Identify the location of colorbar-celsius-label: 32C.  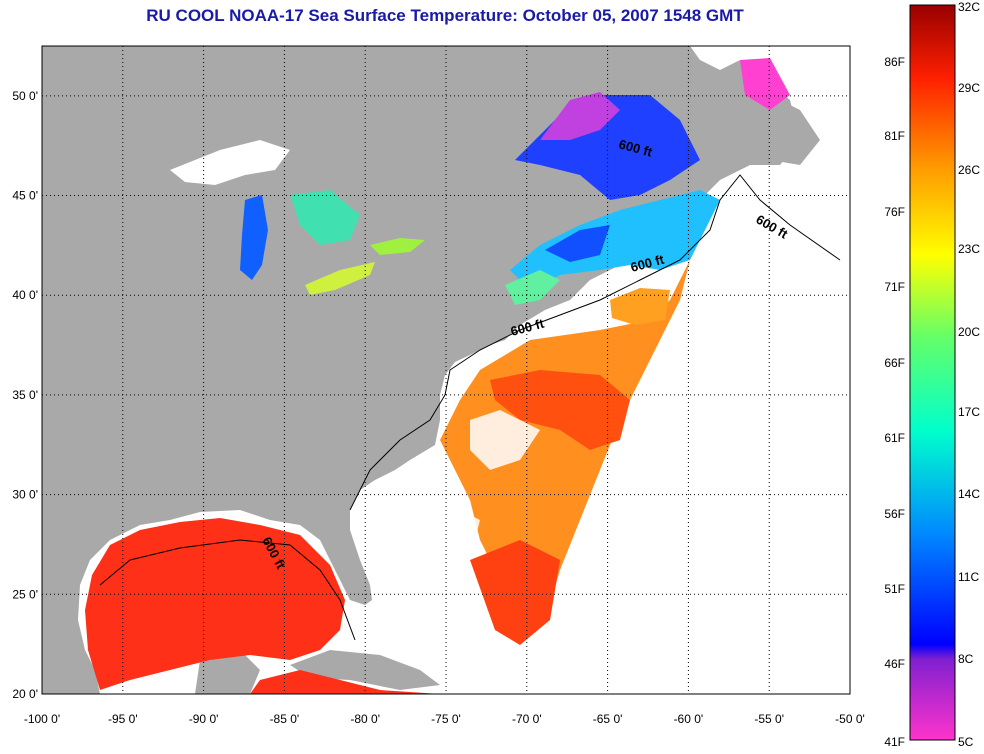
(969, 7).